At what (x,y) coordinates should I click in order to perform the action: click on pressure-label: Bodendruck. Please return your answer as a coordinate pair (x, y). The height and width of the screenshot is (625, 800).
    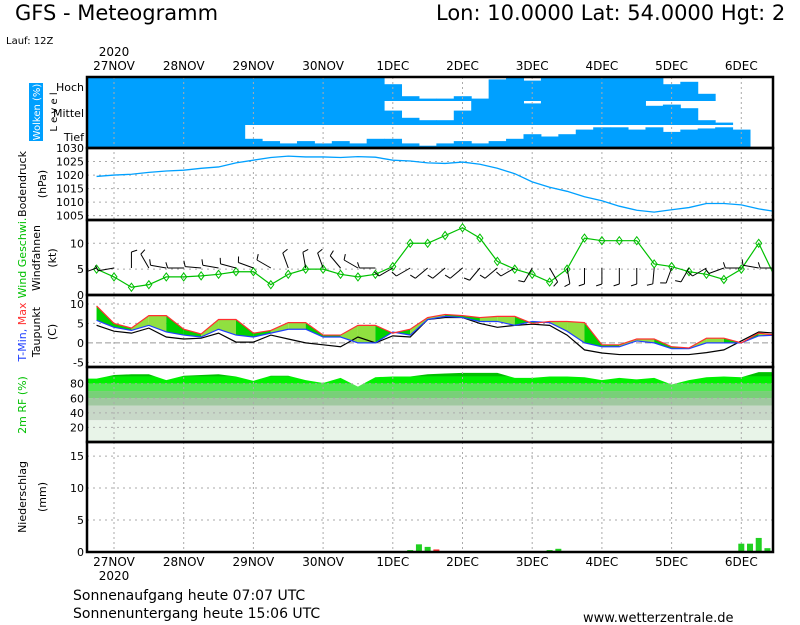
    Looking at the image, I should click on (22, 183).